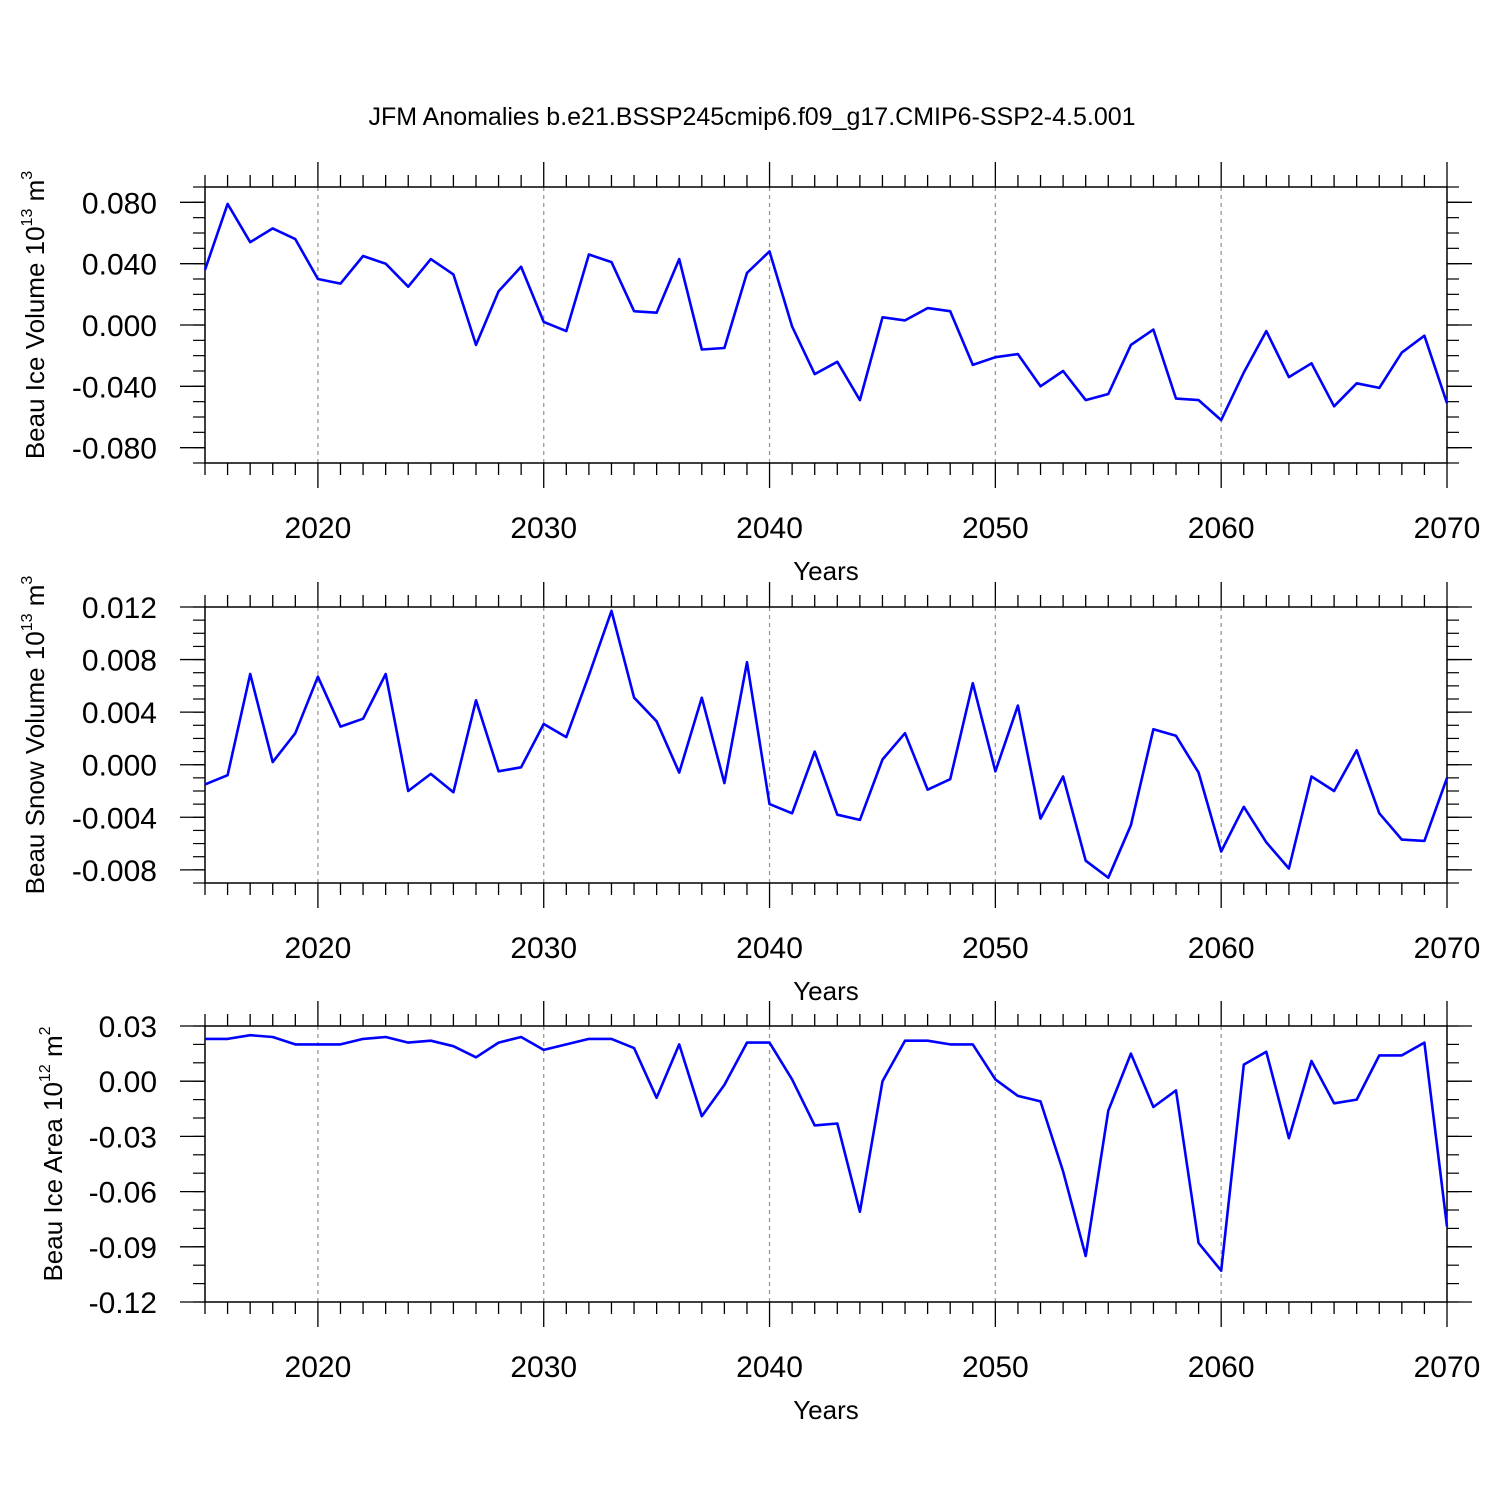 Image resolution: width=1500 pixels, height=1500 pixels. Describe the element at coordinates (45, 1073) in the screenshot. I see `y-label-exponent: 12` at that location.